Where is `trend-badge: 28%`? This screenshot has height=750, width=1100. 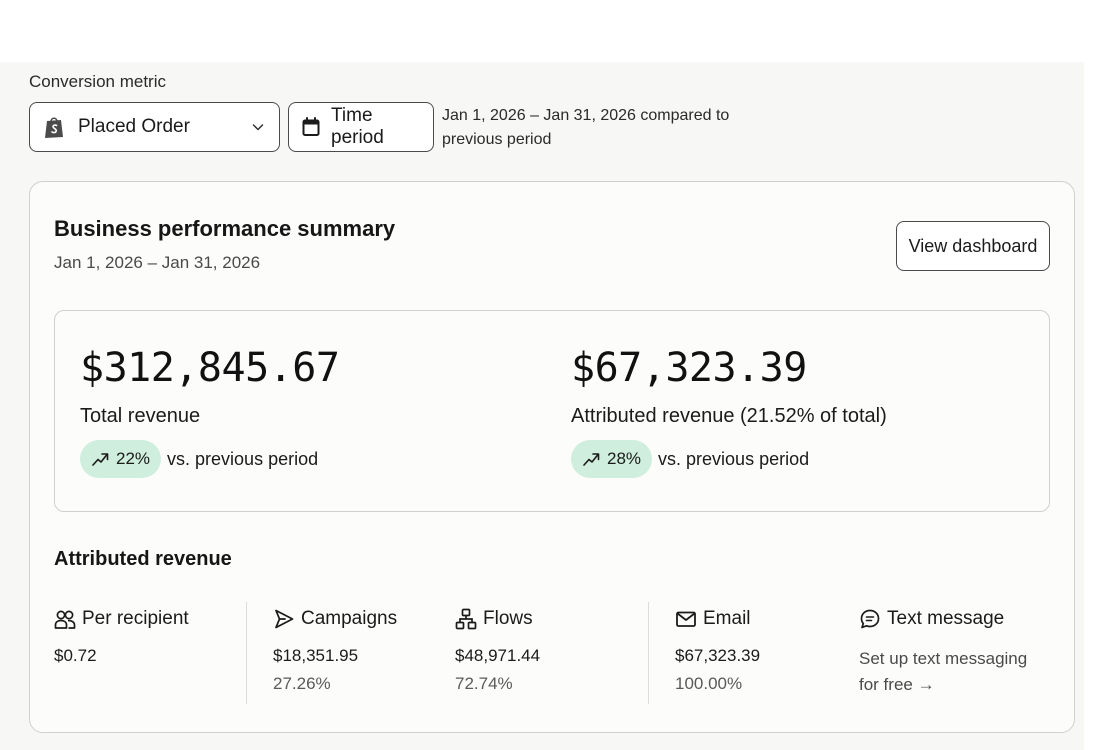
trend-badge: 28% is located at coordinates (612, 459).